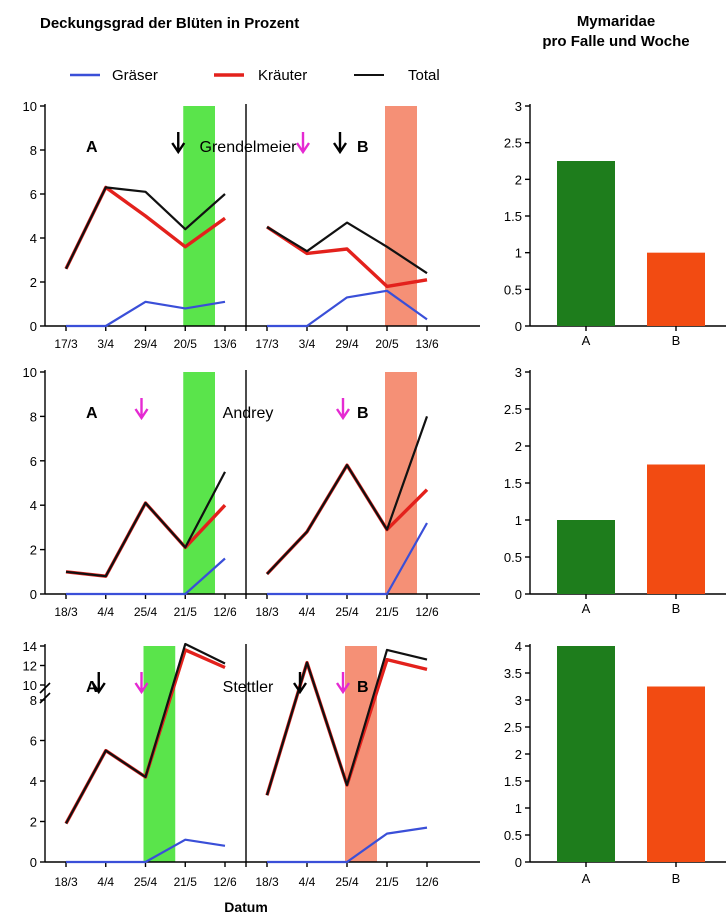  I want to click on series-line-herb, so click(347, 257).